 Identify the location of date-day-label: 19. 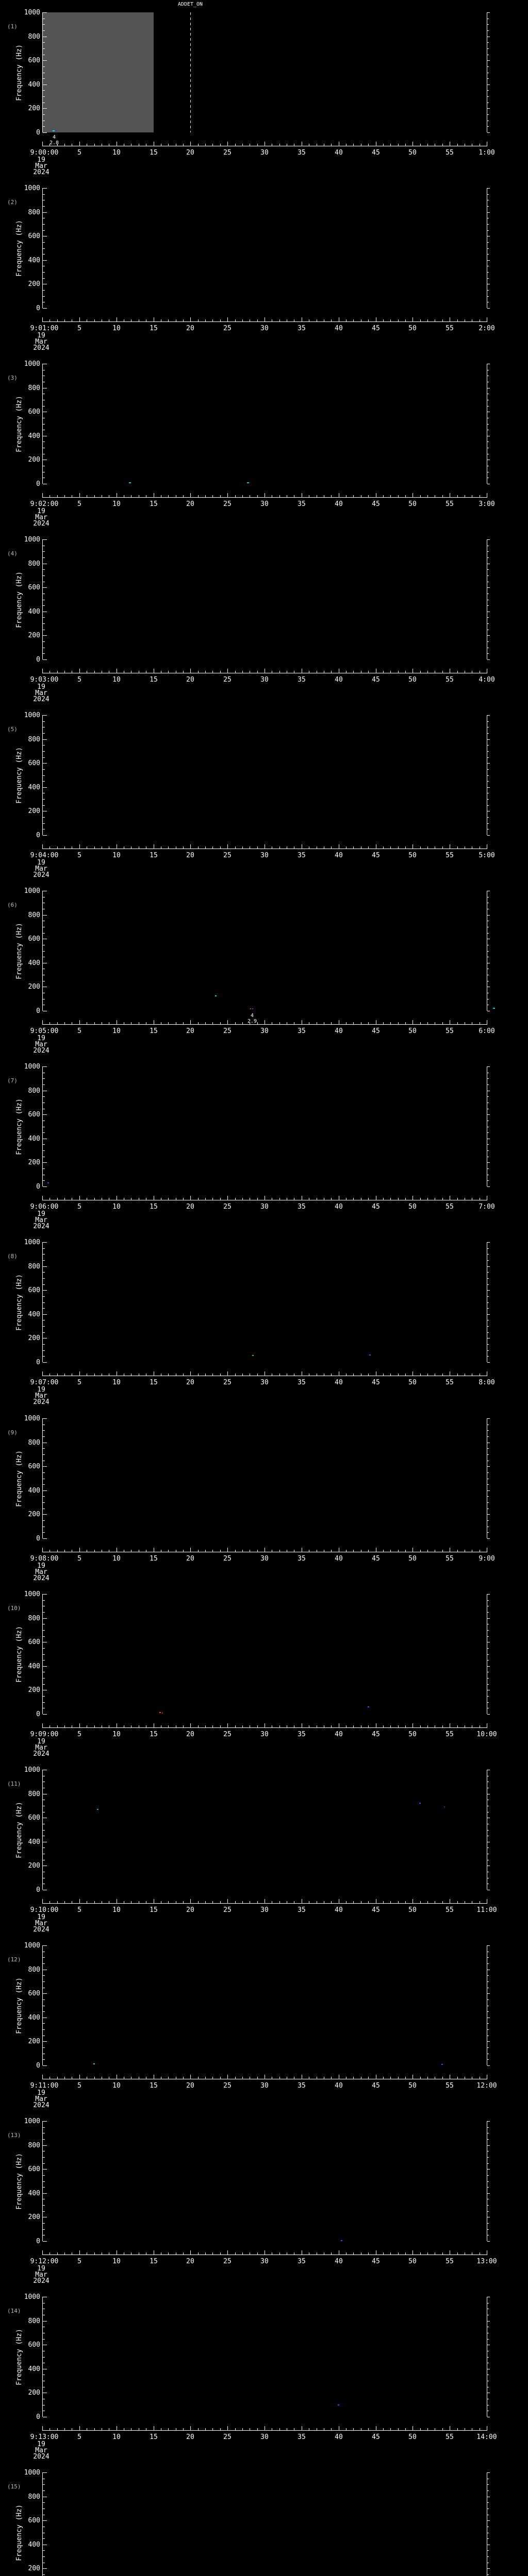
(41, 1038).